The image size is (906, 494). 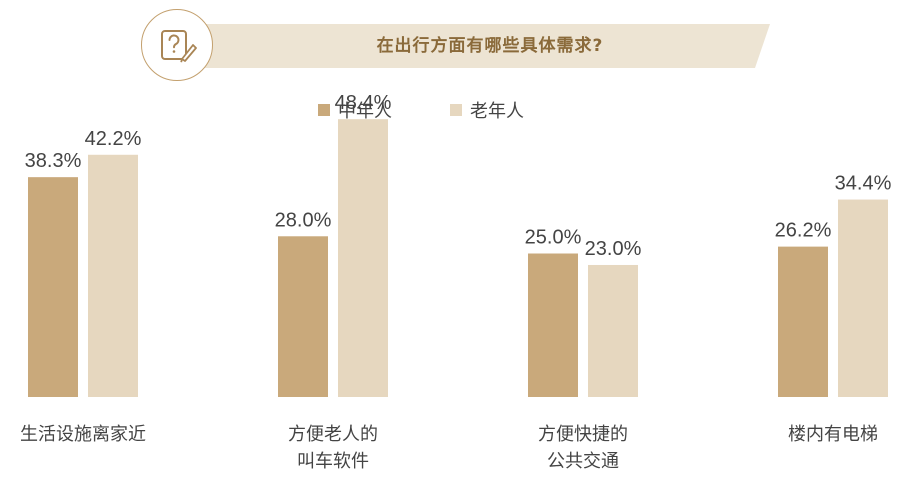 What do you see at coordinates (333, 461) in the screenshot?
I see `category-label-line: 叫车软件` at bounding box center [333, 461].